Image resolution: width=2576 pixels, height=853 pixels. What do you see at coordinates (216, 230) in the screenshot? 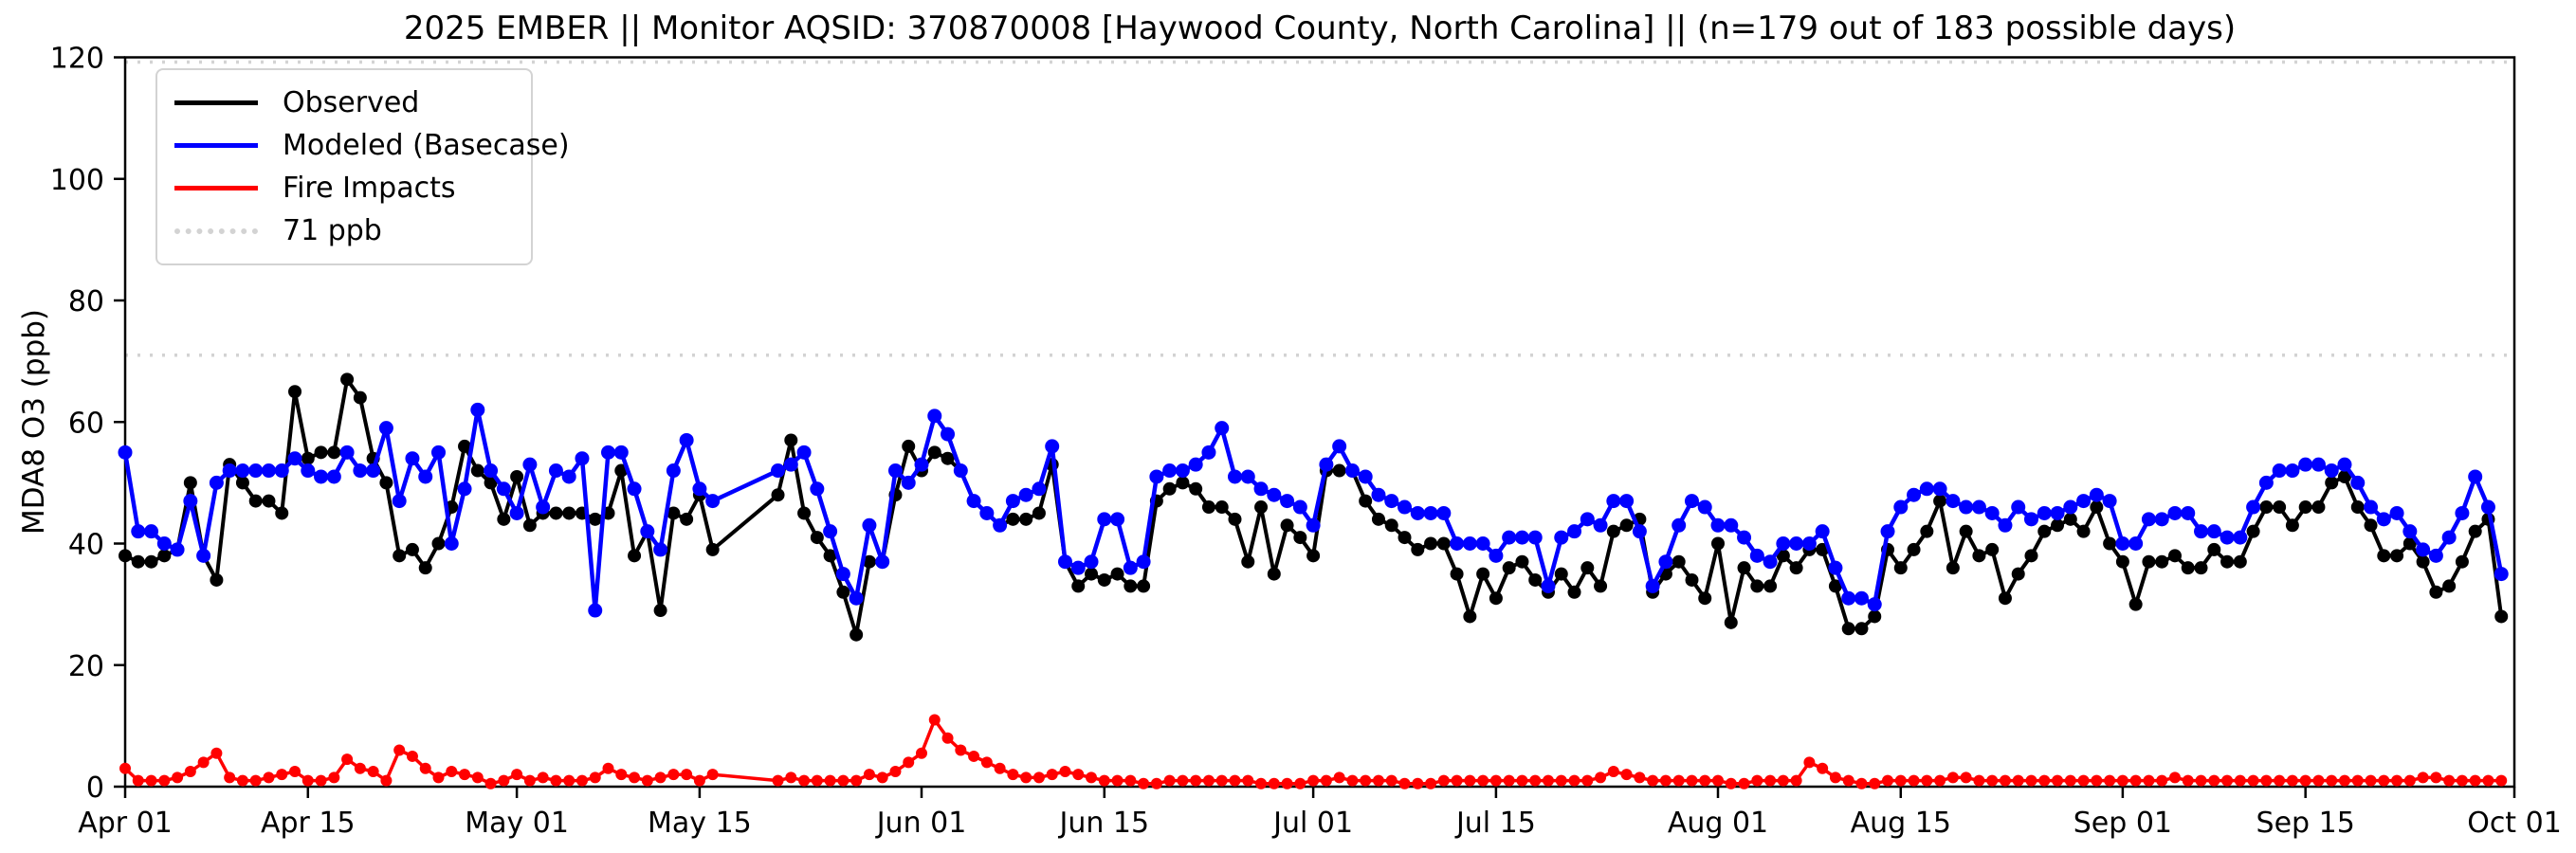
I see `threshold-line-sample-icon` at bounding box center [216, 230].